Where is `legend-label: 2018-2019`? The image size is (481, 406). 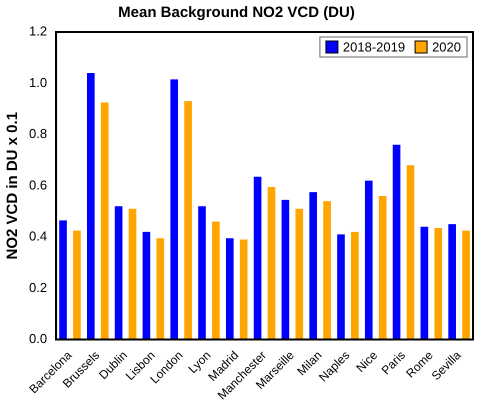 legend-label: 2018-2019 is located at coordinates (374, 47).